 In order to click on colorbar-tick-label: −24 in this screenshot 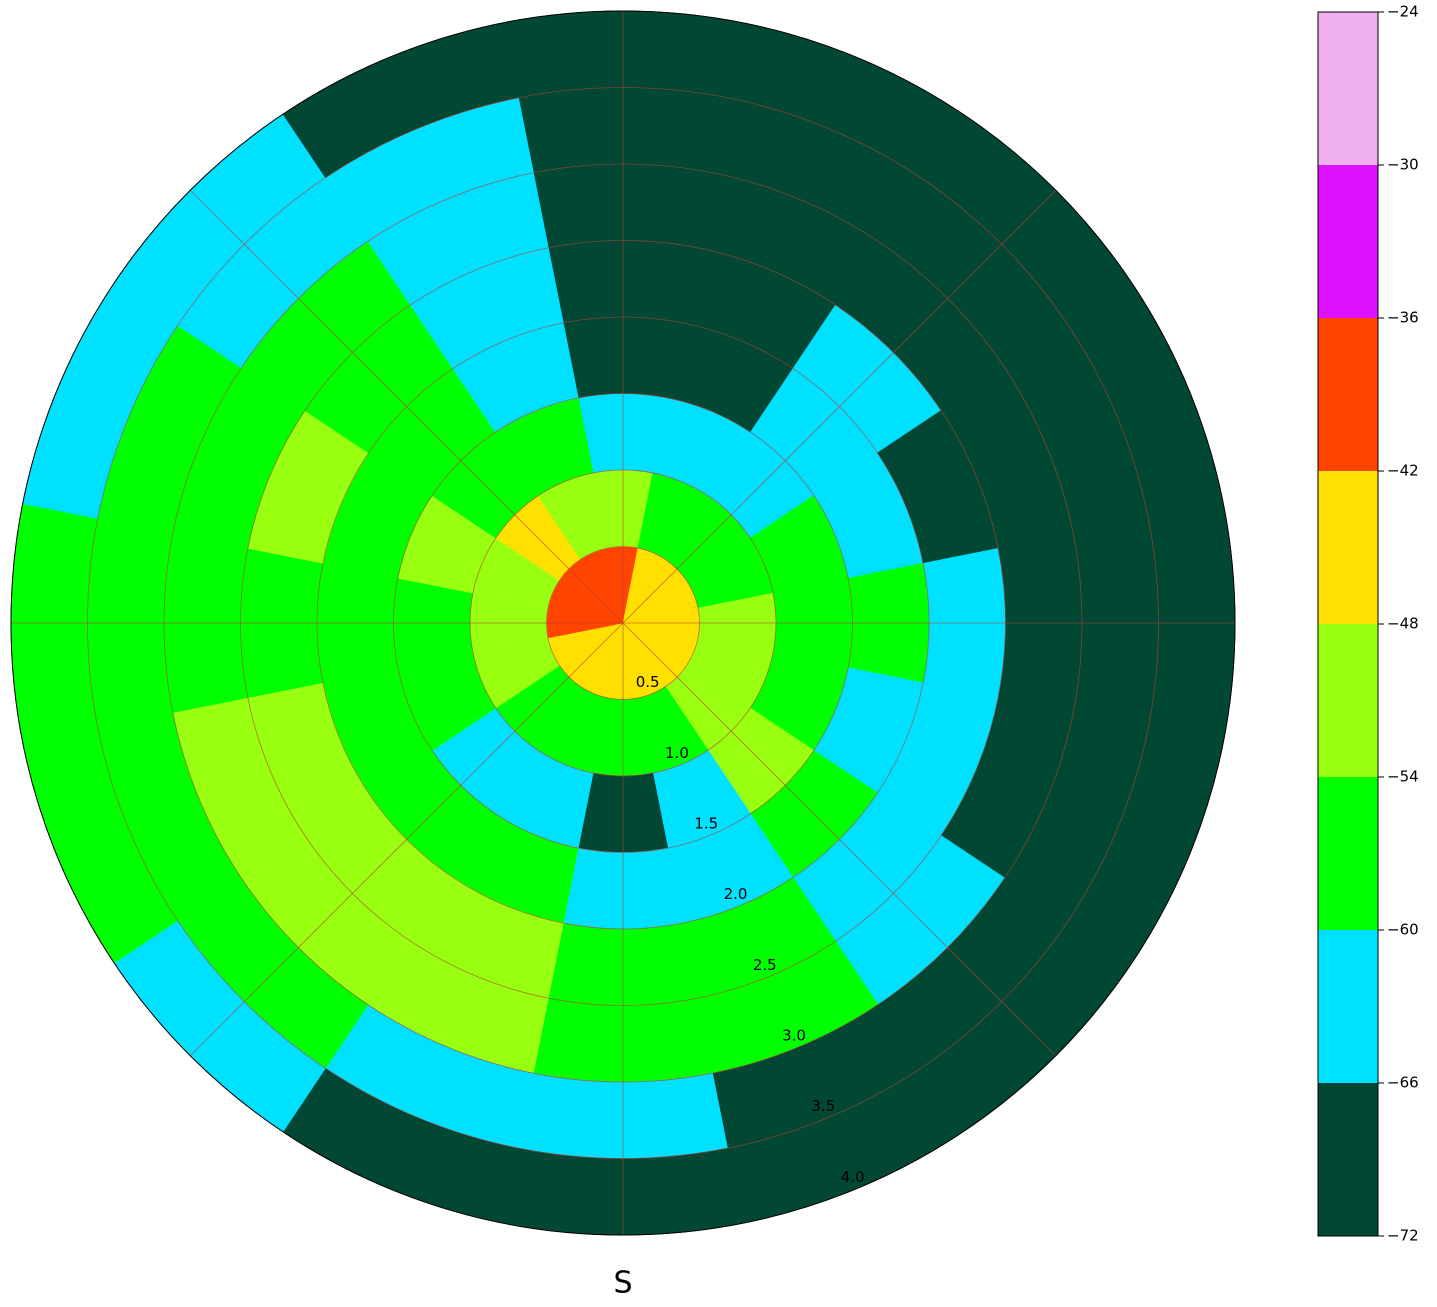, I will do `click(1403, 12)`.